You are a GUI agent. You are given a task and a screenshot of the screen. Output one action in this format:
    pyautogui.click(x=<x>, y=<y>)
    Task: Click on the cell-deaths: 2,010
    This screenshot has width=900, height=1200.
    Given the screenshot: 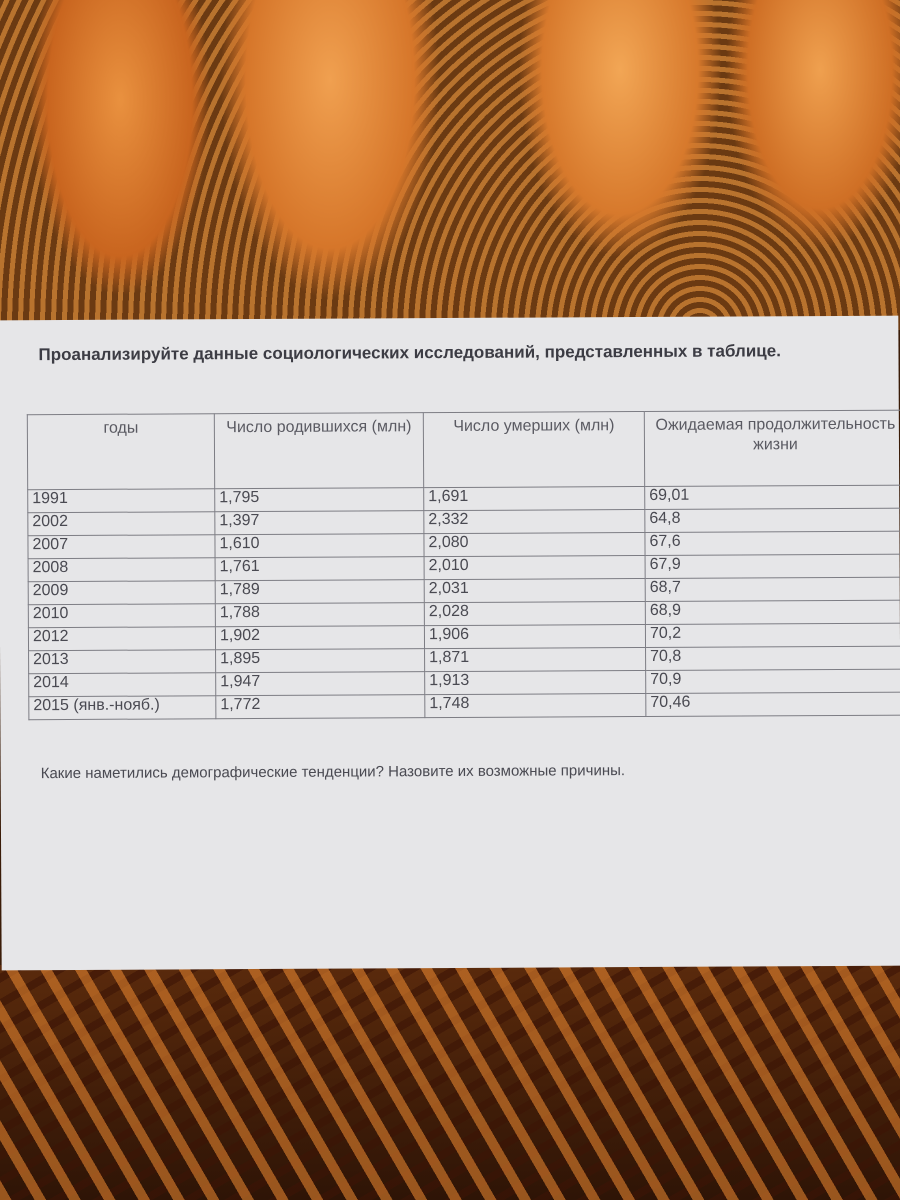 What is the action you would take?
    pyautogui.click(x=535, y=567)
    